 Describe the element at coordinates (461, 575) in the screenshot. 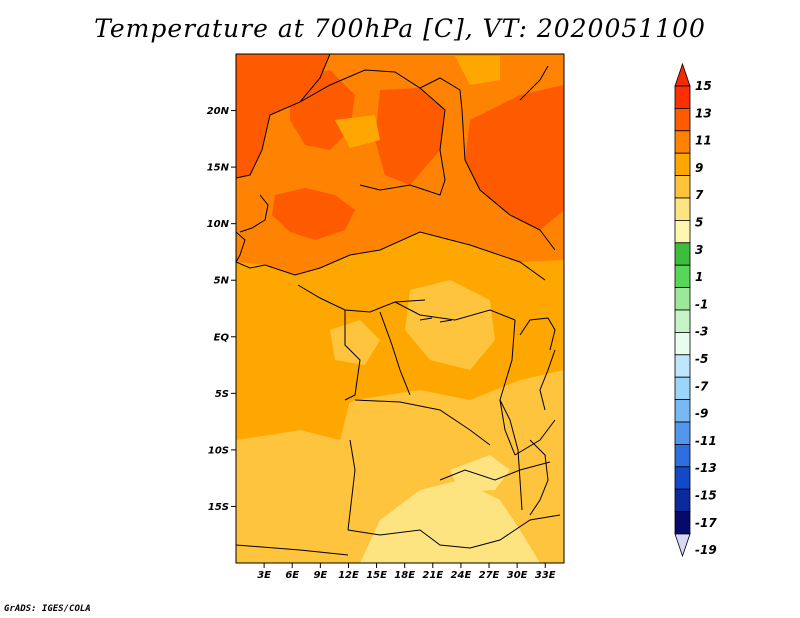

I see `lon-tick-label: 24E` at that location.